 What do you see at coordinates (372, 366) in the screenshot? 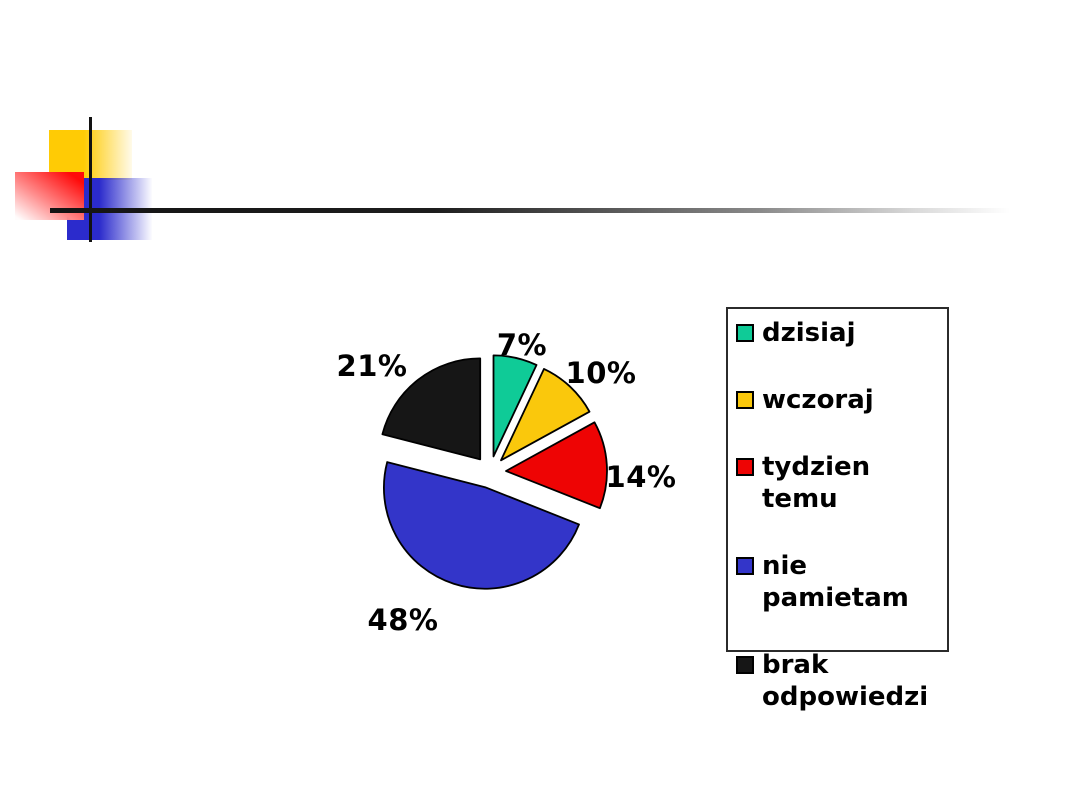
I see `pie-value-label-brak-odpowiedzi: 21%` at bounding box center [372, 366].